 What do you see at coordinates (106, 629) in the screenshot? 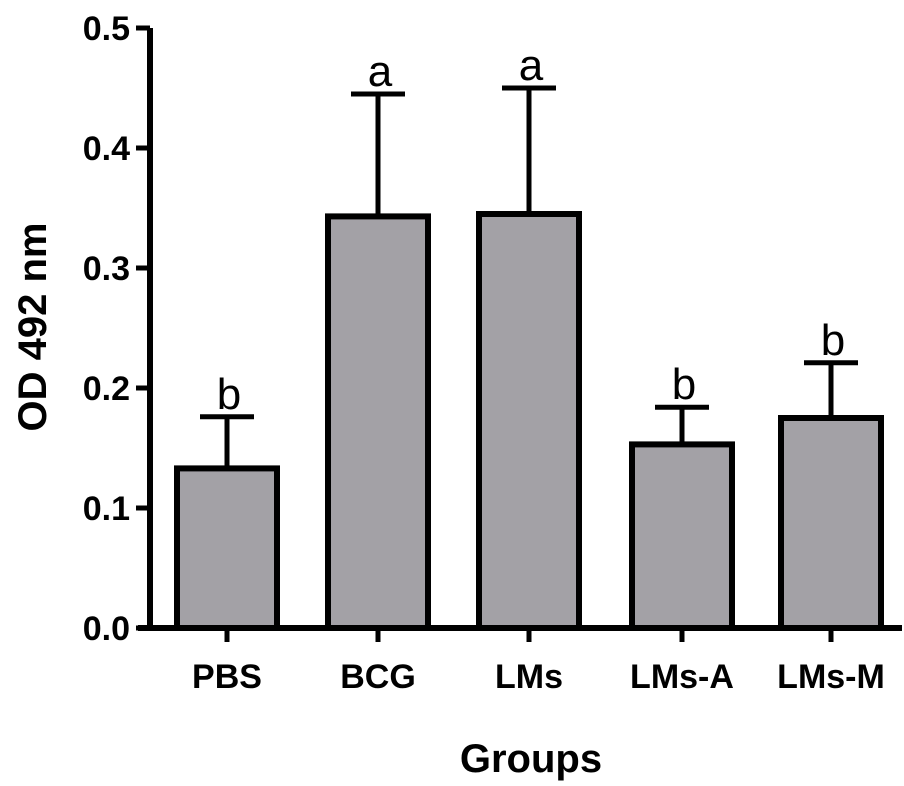
I see `y-tick-label: 0.0` at bounding box center [106, 629].